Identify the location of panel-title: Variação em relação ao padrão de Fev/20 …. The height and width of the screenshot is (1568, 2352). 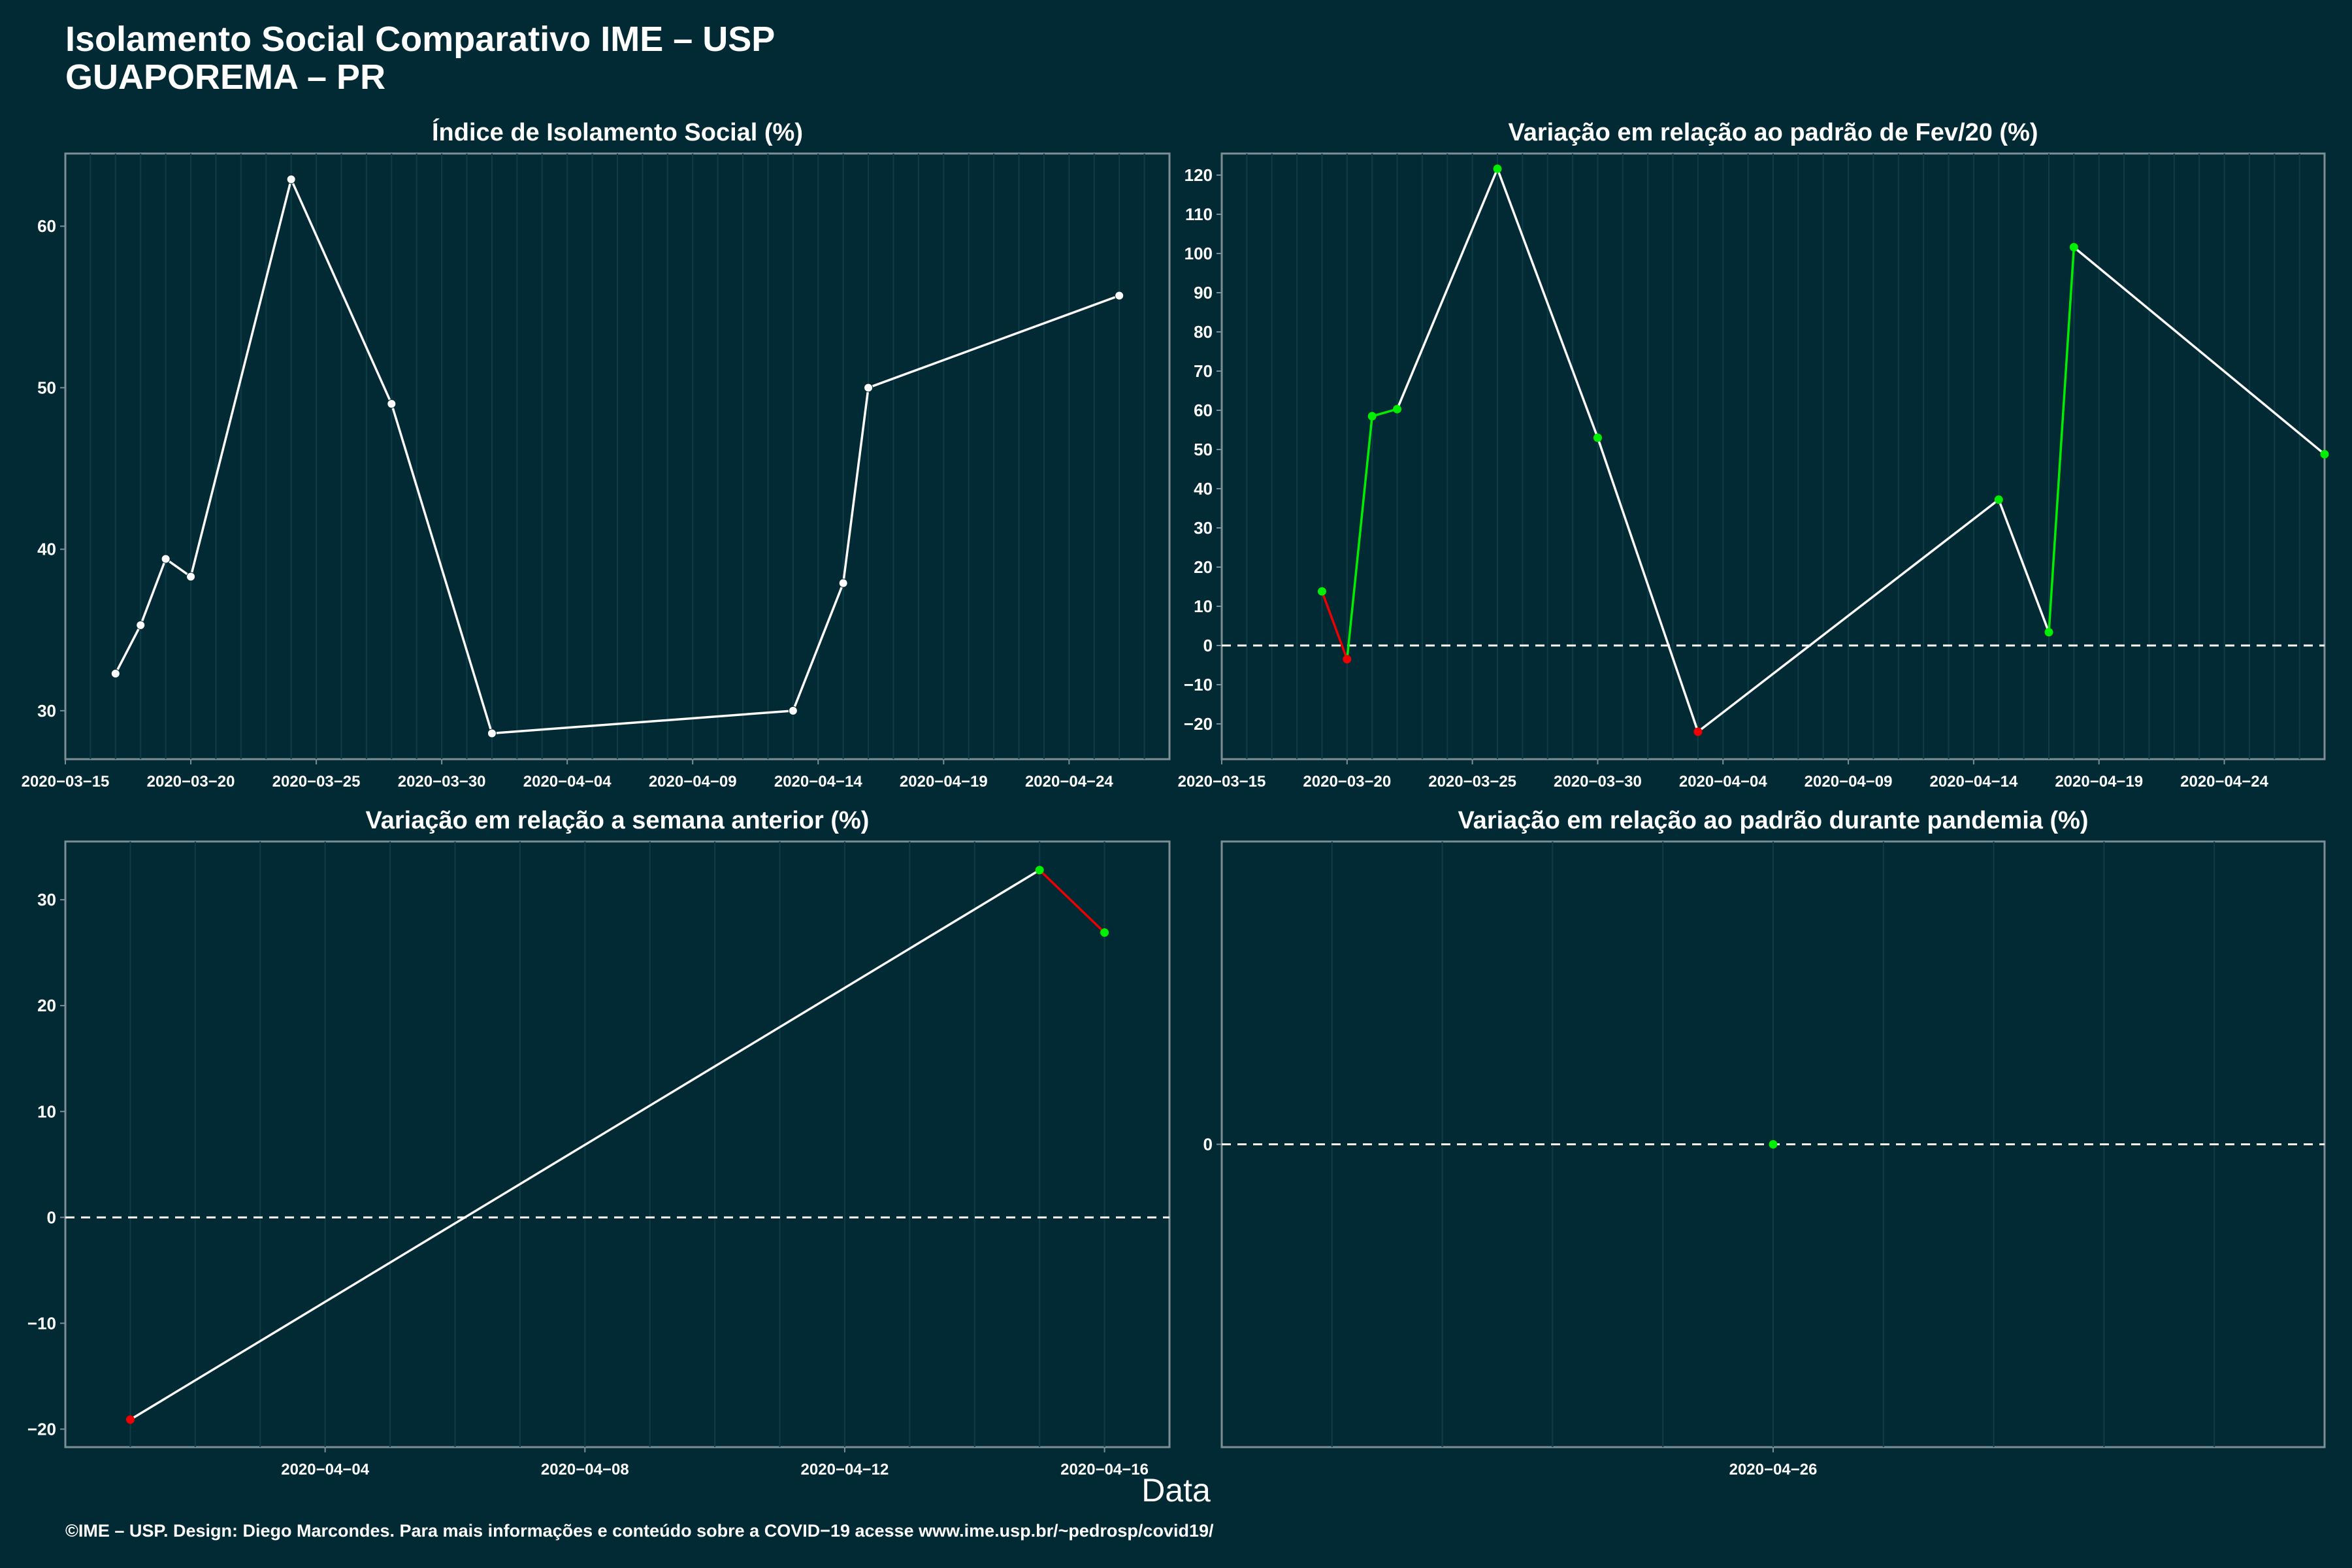
(1773, 132).